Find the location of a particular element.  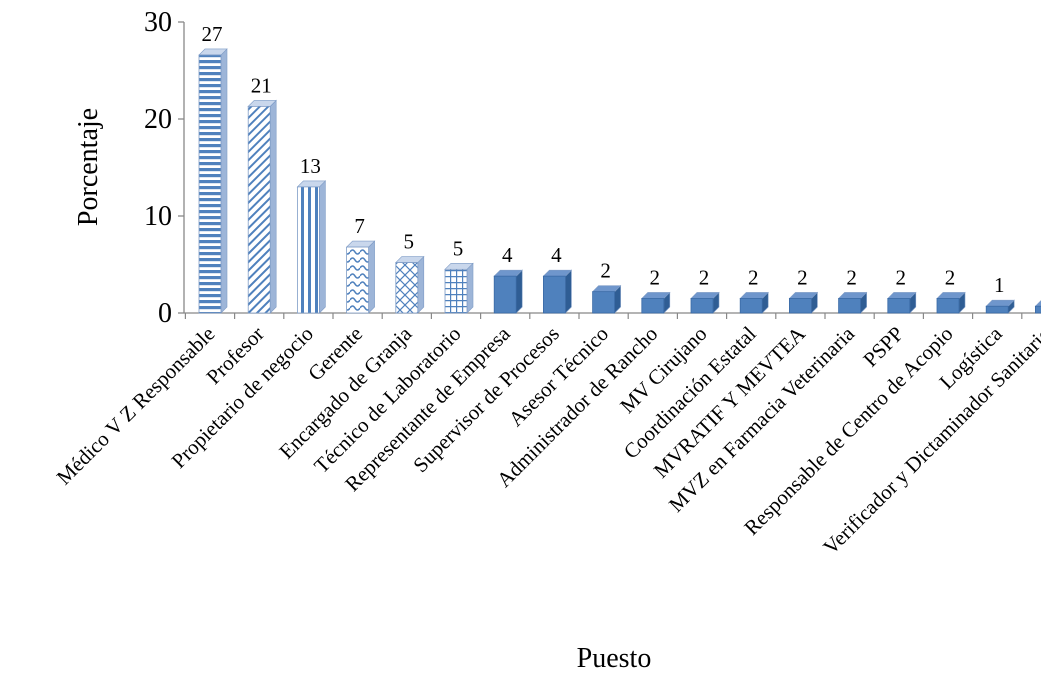

y-tick-label: 30 is located at coordinates (158, 22).